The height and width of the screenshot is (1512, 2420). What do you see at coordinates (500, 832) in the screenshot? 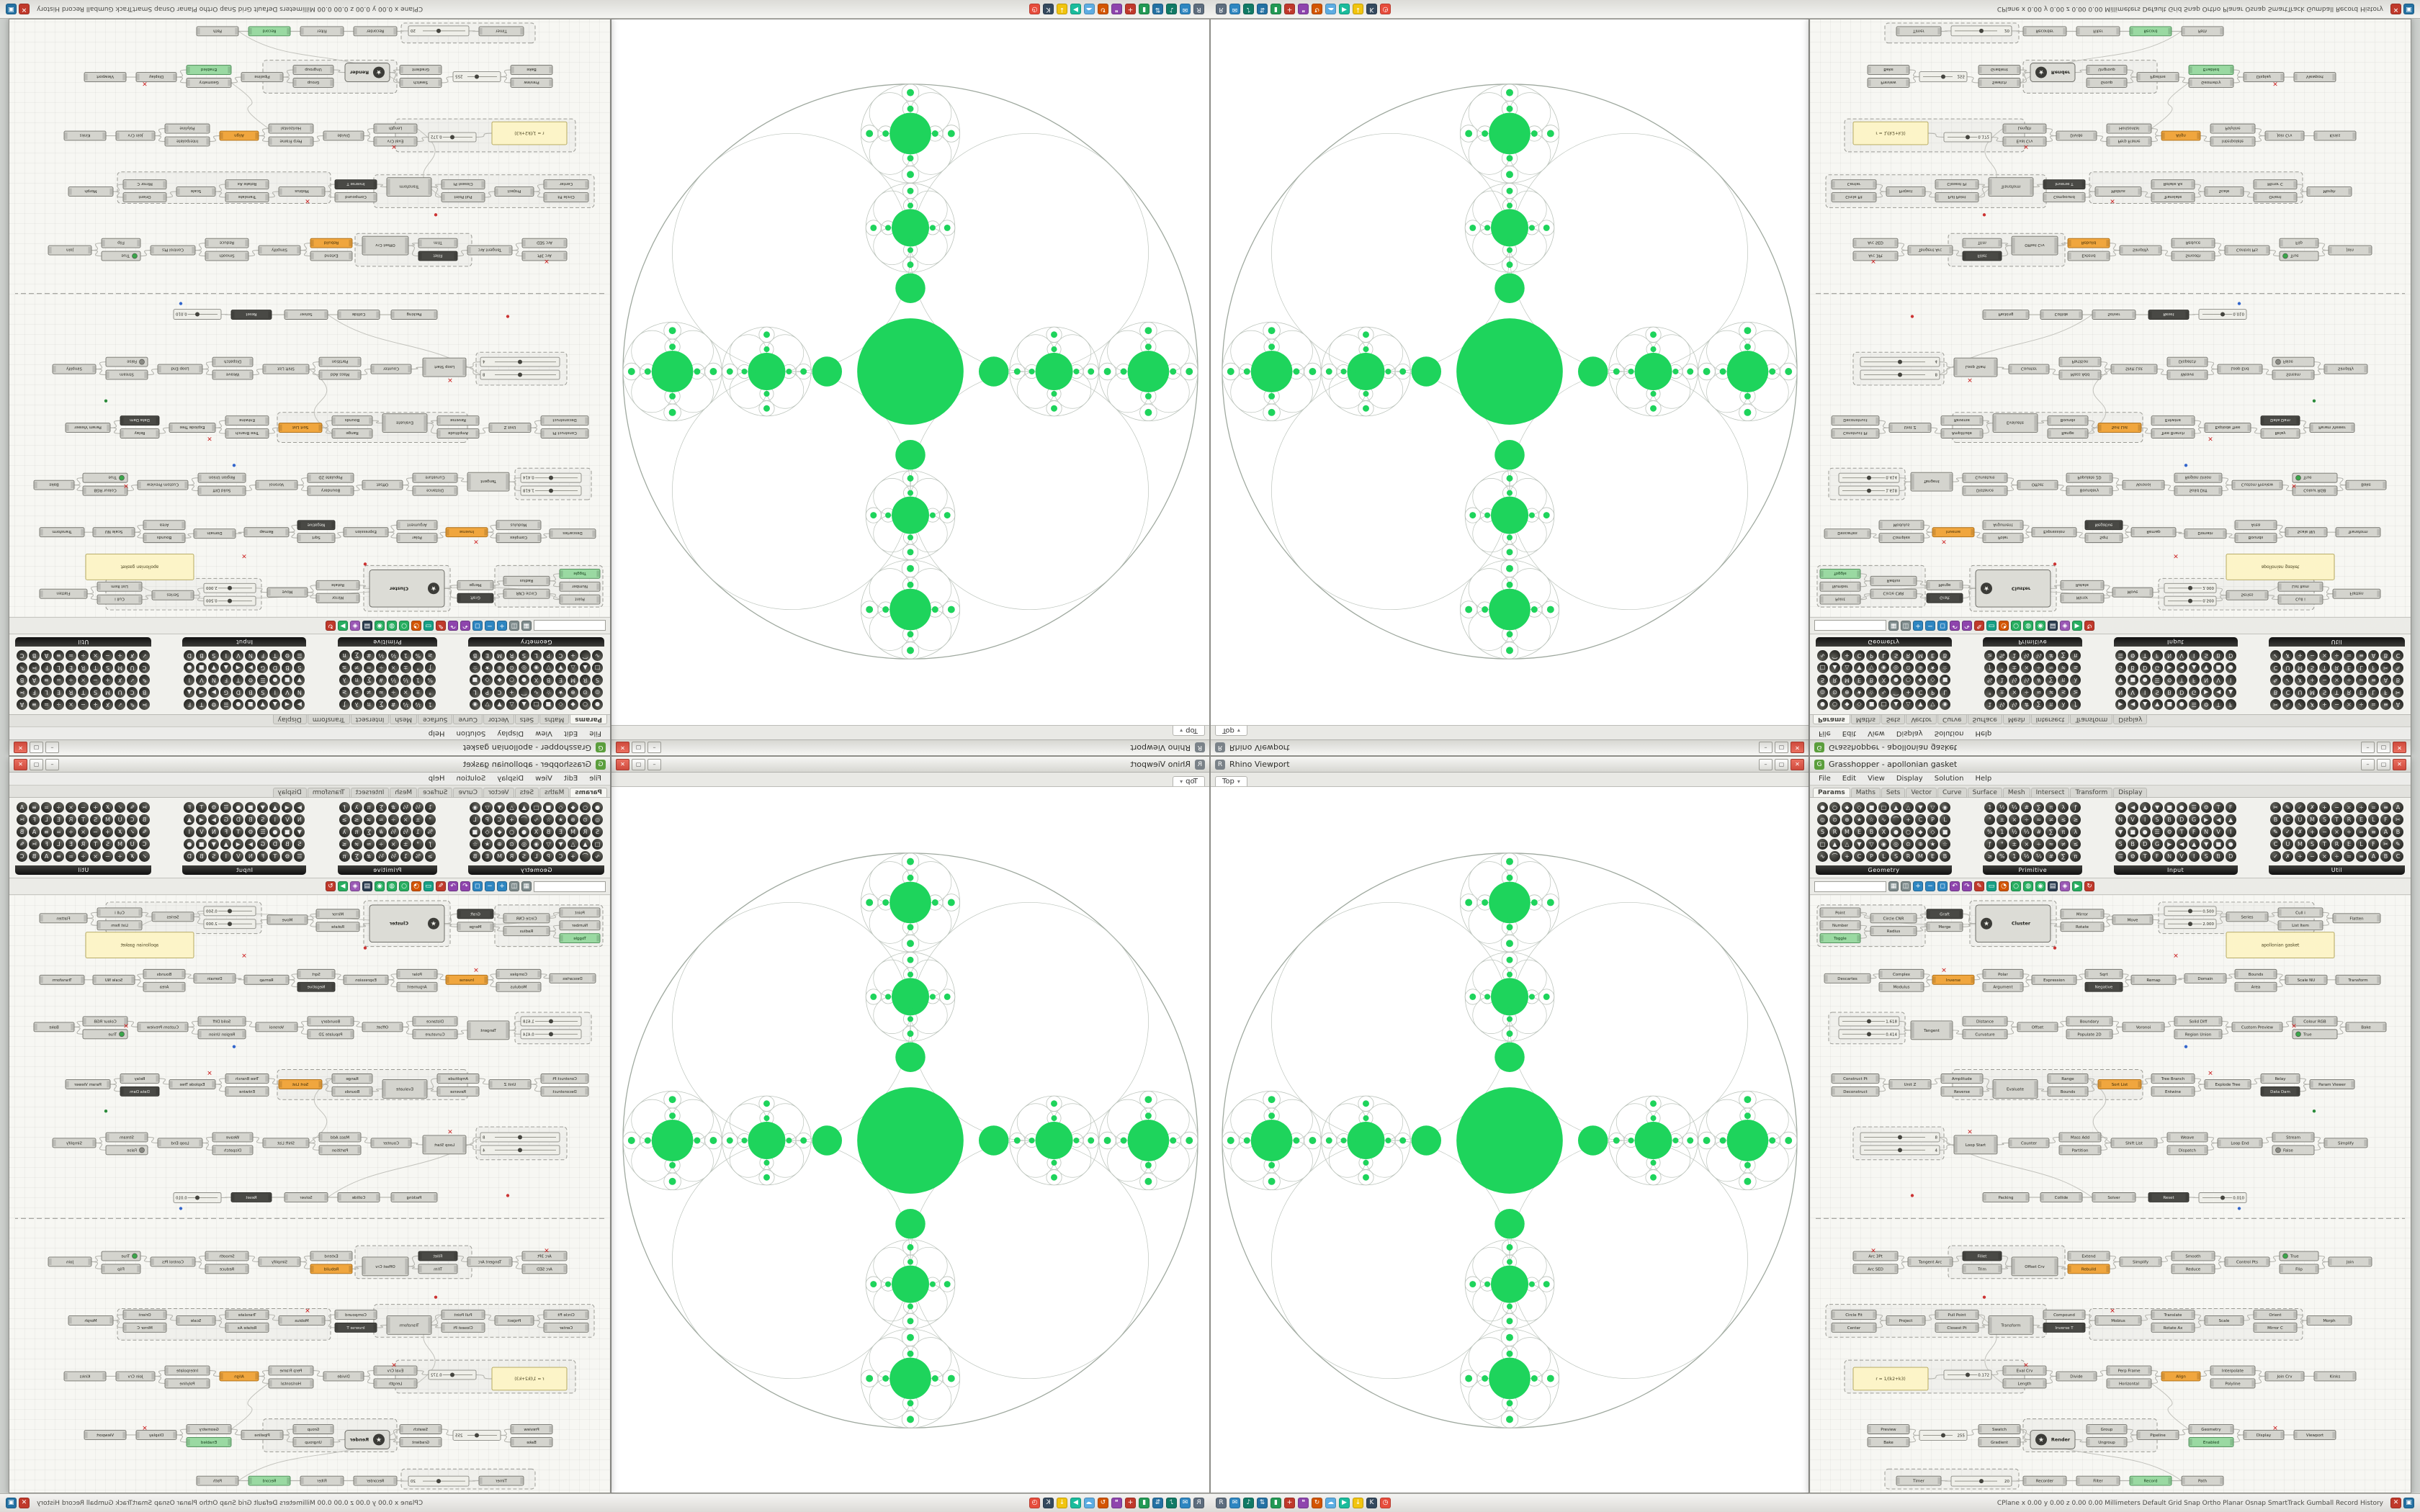
I see `component-icon: ◆` at bounding box center [500, 832].